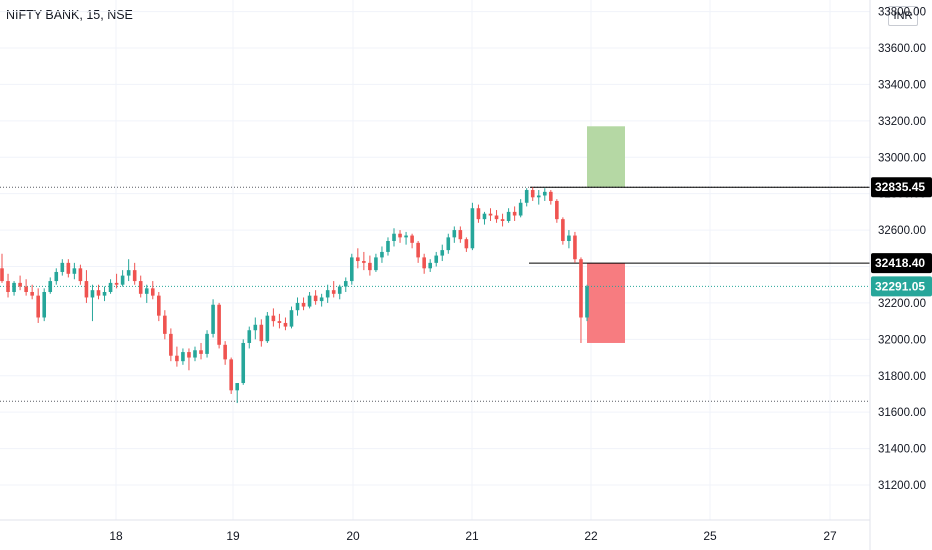 This screenshot has width=932, height=550. I want to click on target-zone, so click(606, 157).